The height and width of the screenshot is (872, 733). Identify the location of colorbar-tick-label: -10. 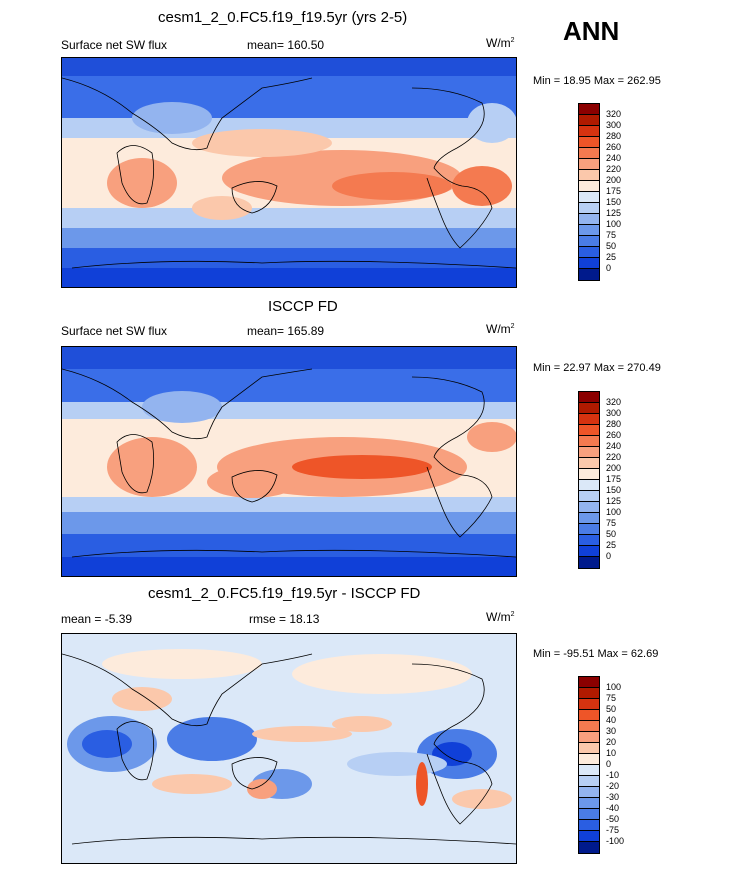
(613, 775).